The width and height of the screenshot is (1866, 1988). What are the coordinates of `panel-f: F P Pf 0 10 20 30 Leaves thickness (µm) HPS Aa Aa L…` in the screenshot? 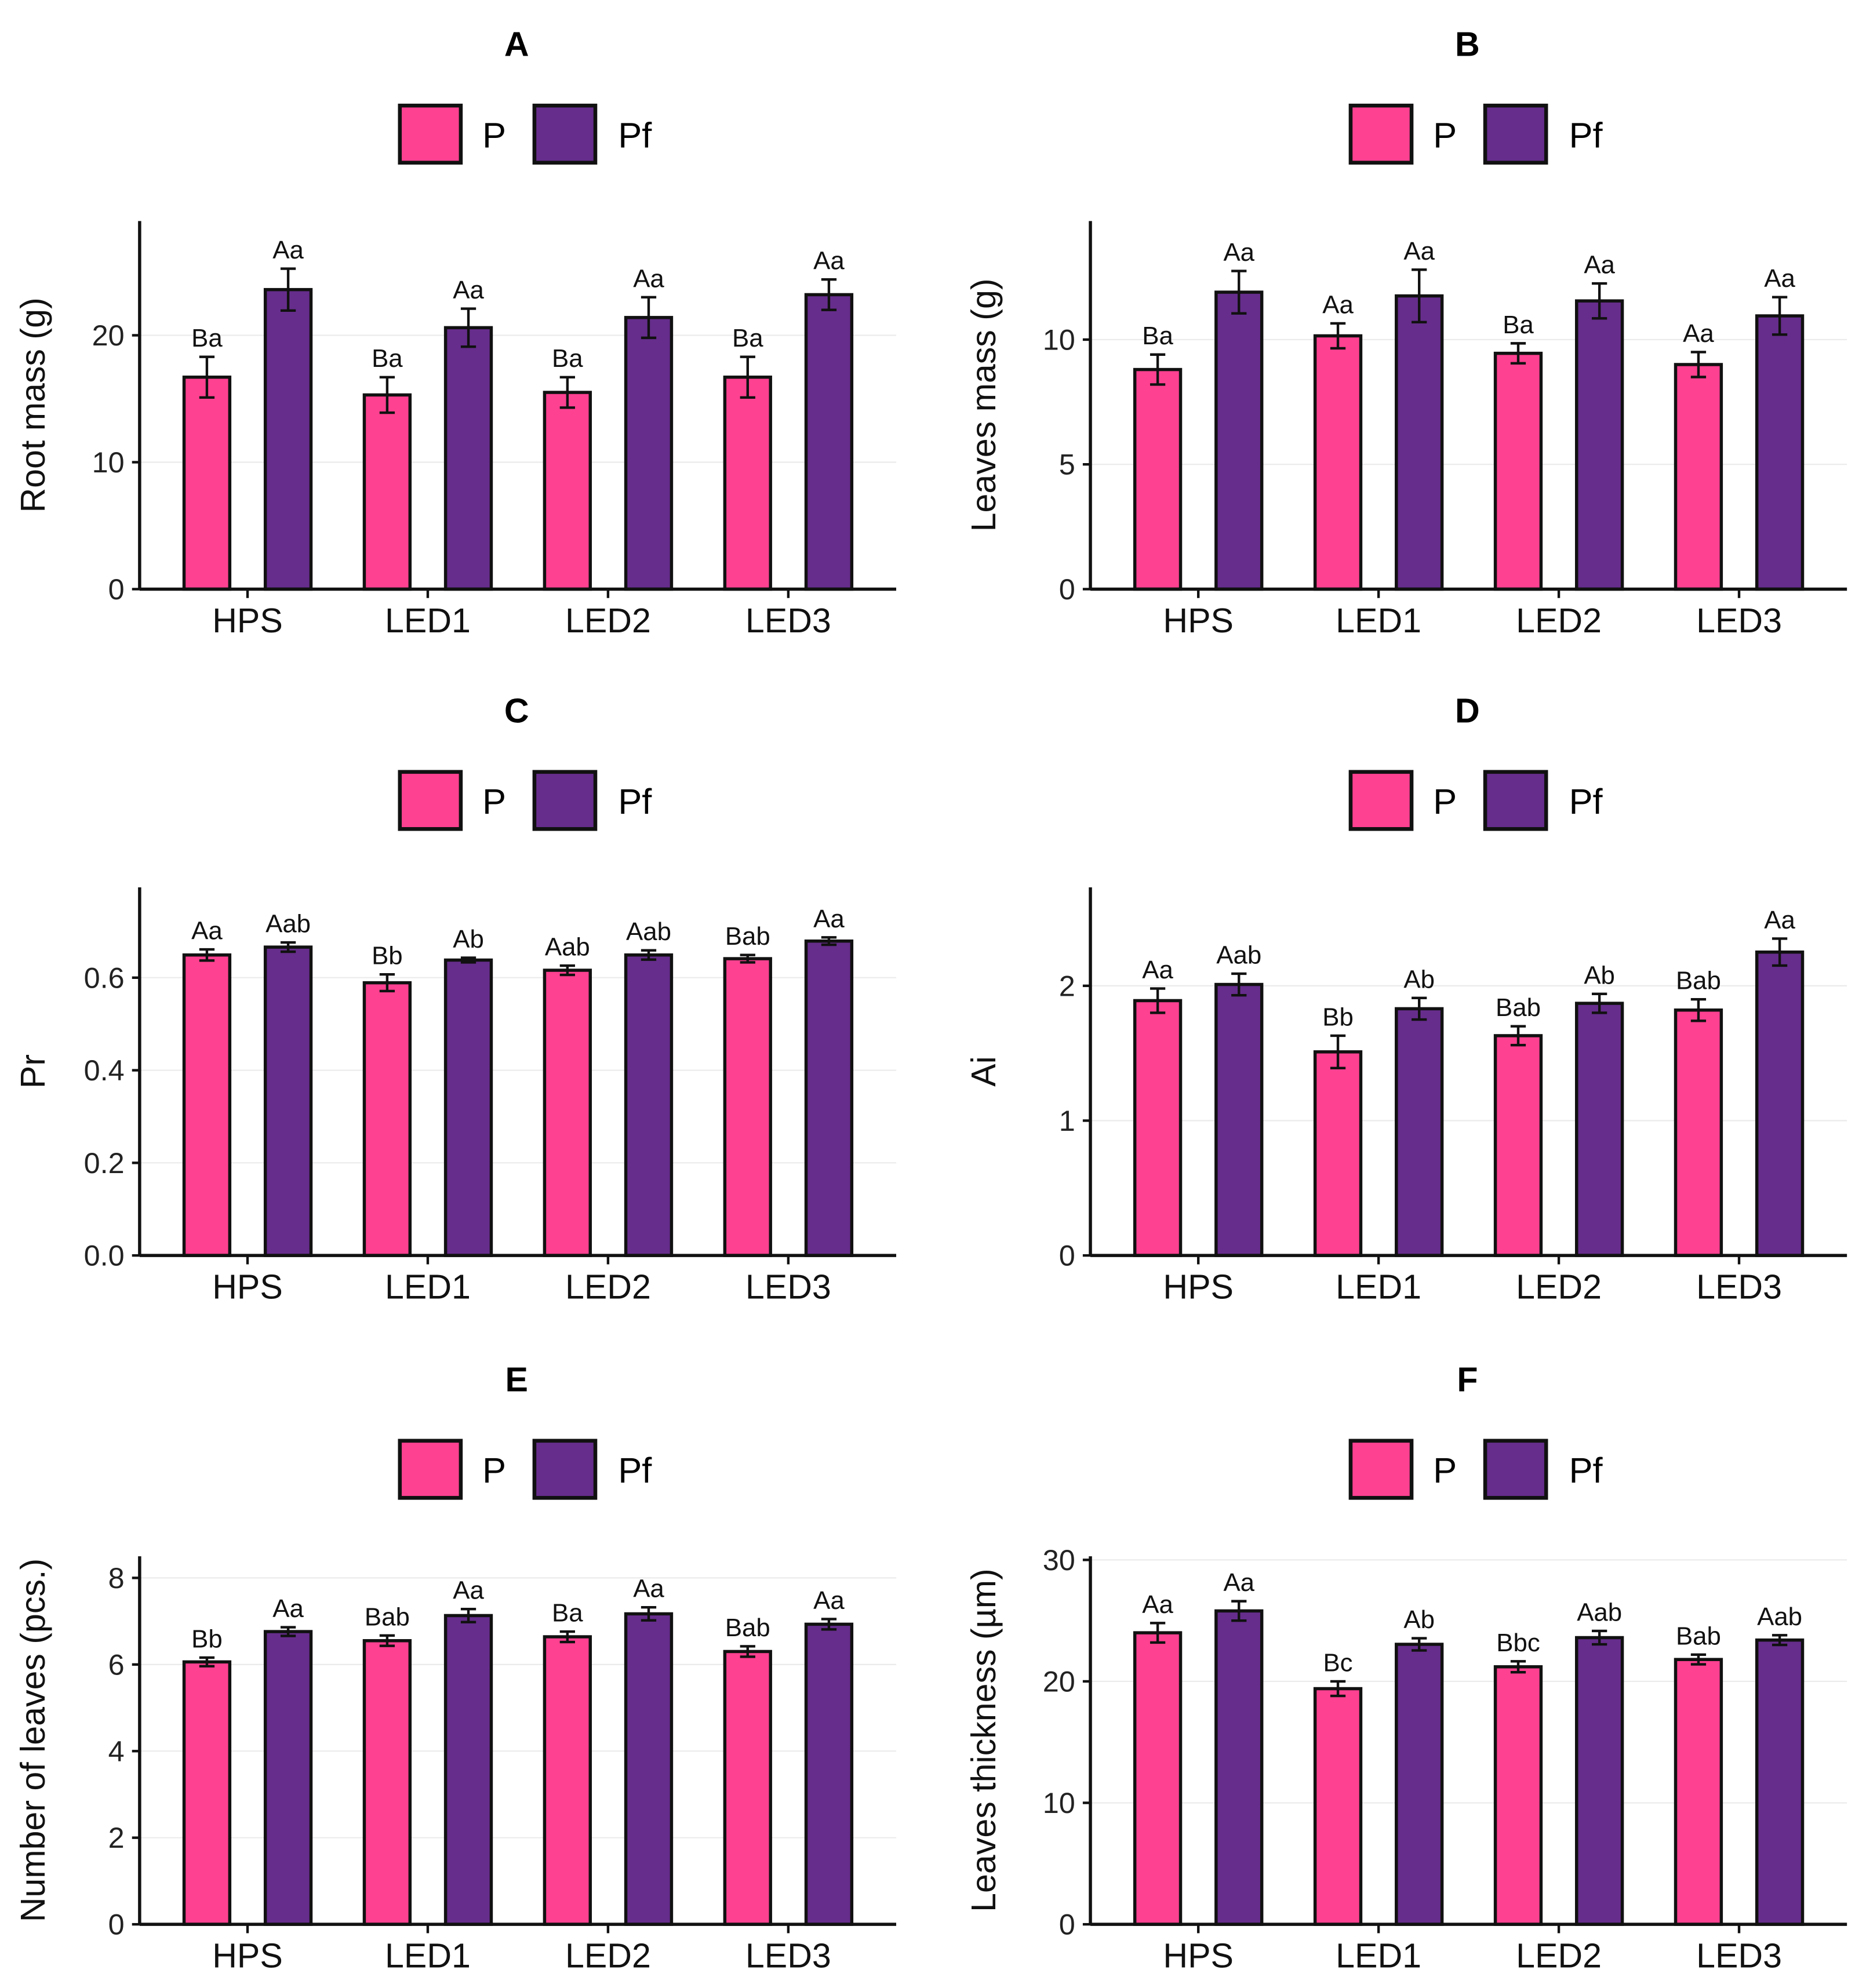 It's located at (1405, 1667).